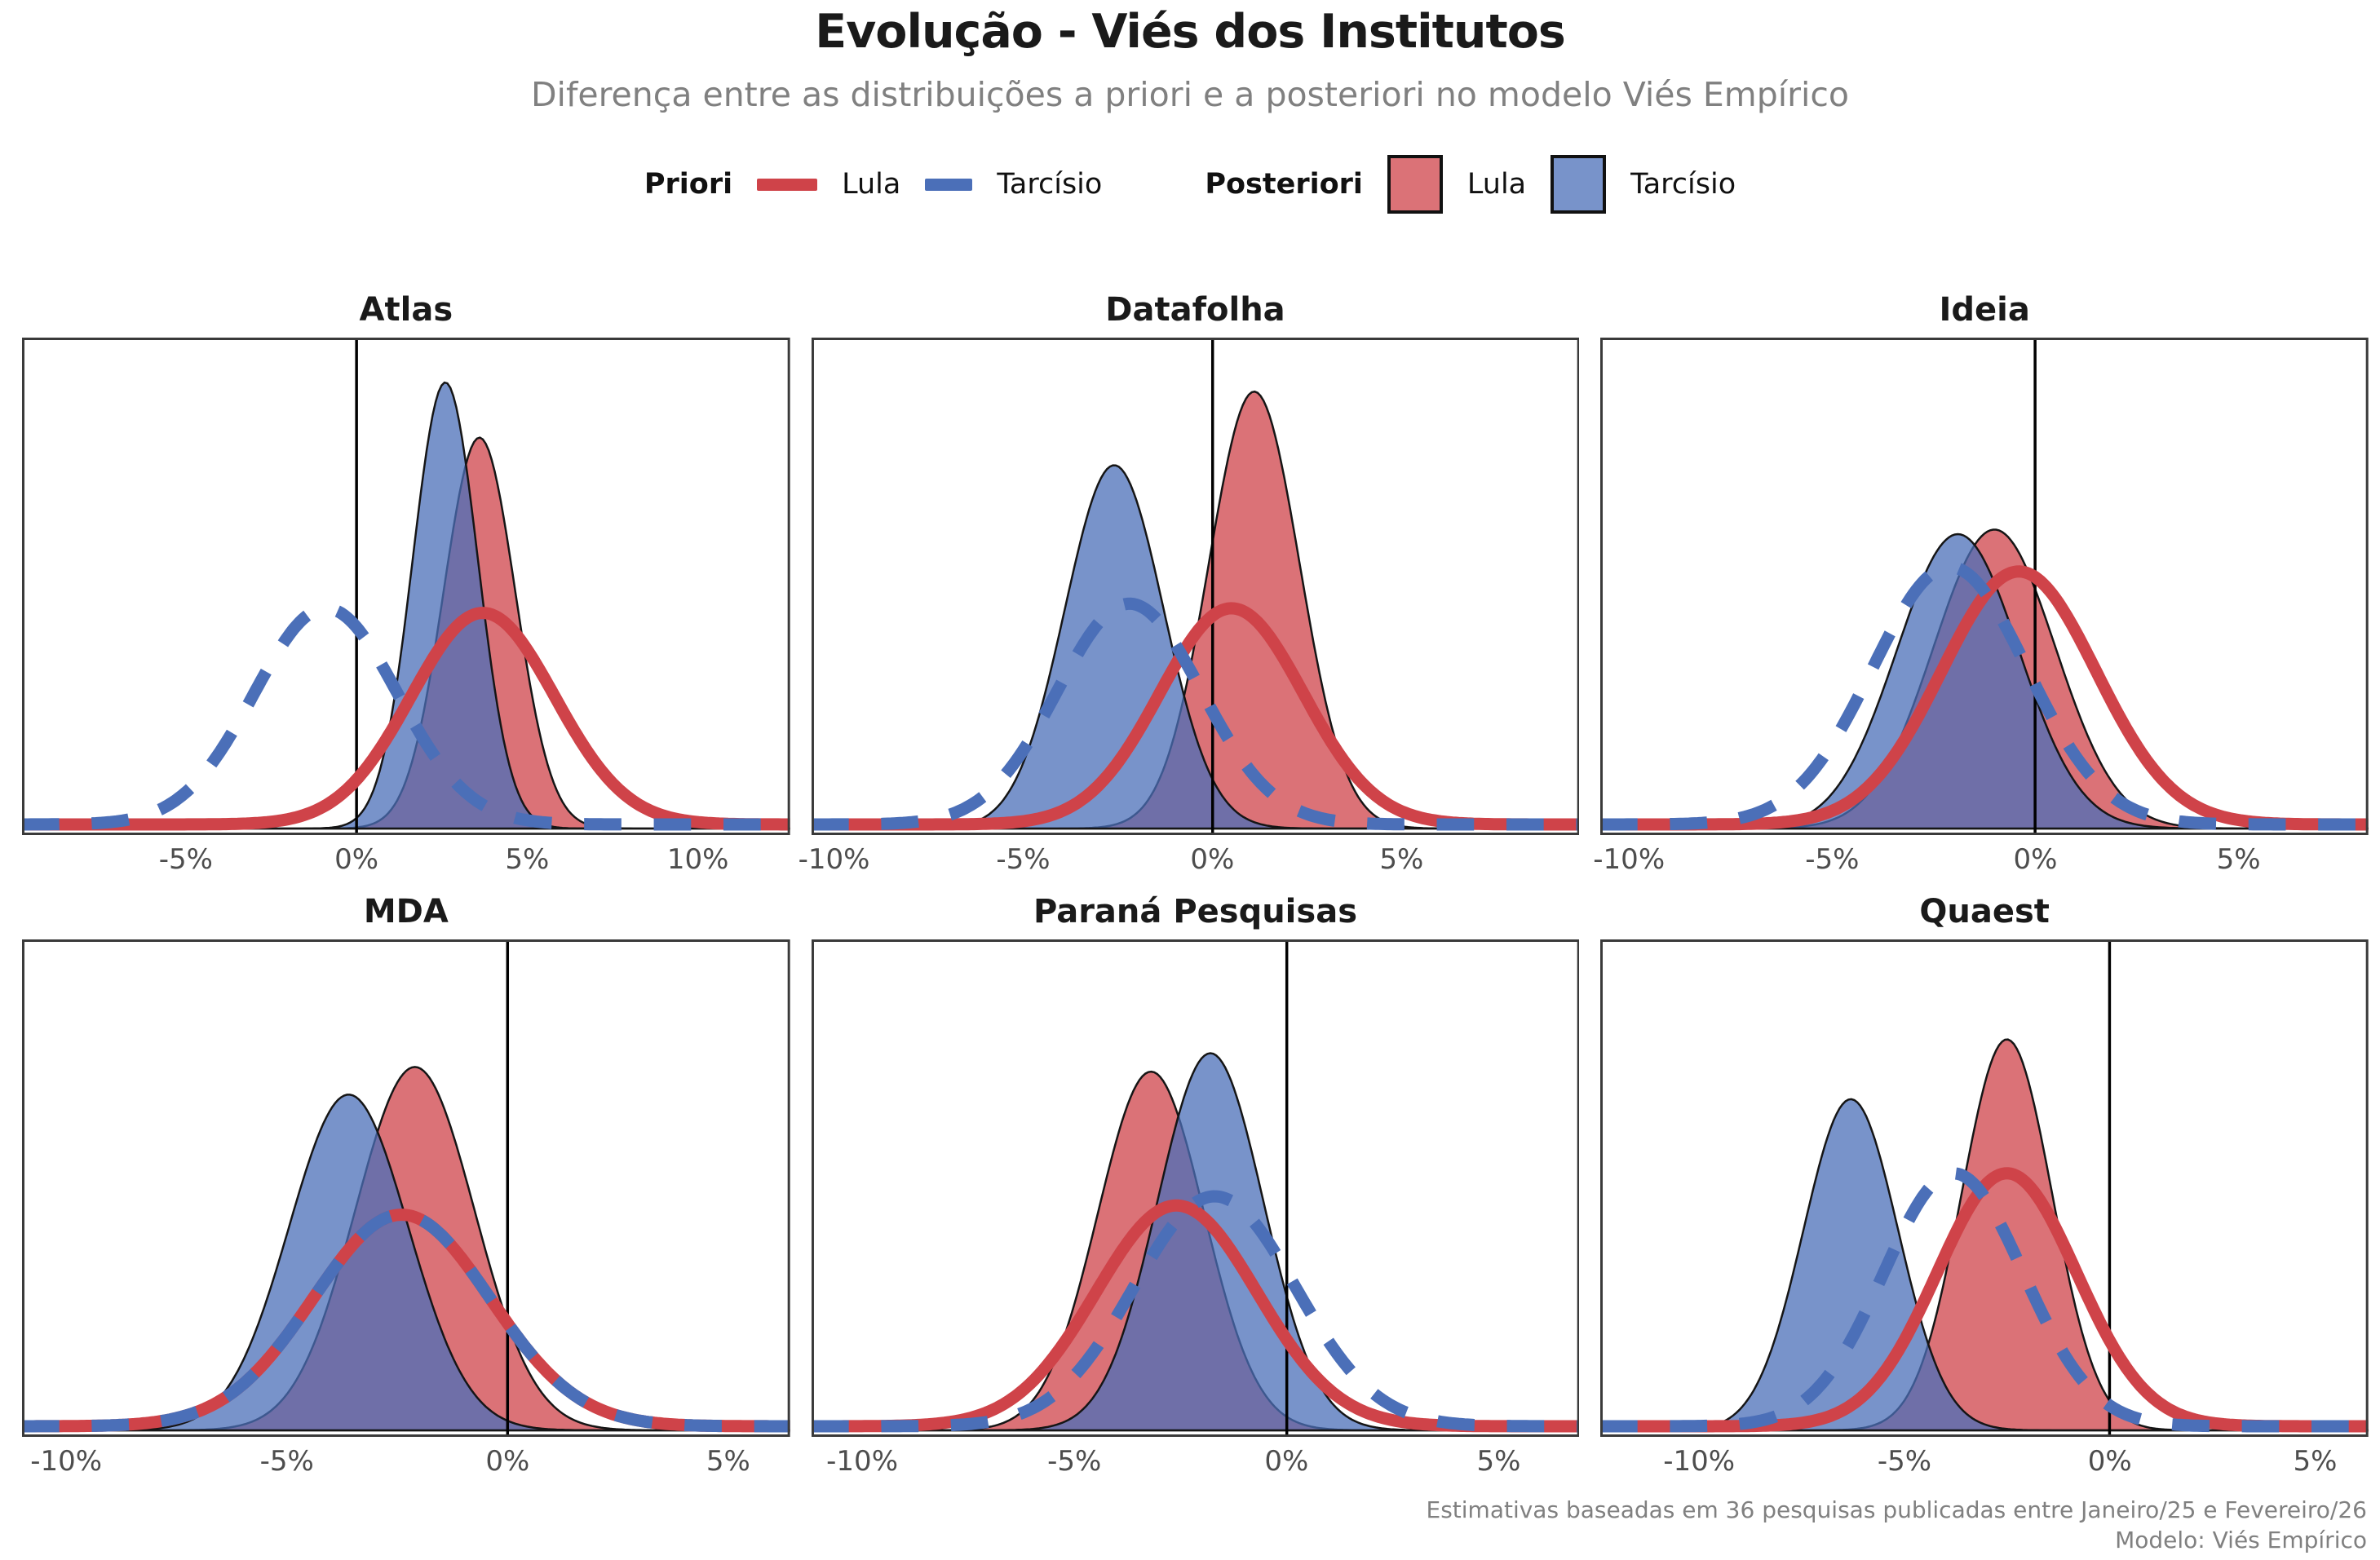 The height and width of the screenshot is (1560, 2380). I want to click on posteriori-lula-fill-key, so click(1415, 184).